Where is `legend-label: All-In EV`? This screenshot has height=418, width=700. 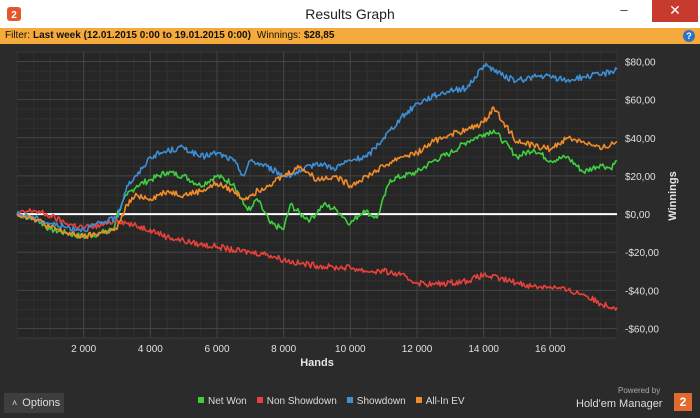
legend-label: All-In EV is located at coordinates (445, 401).